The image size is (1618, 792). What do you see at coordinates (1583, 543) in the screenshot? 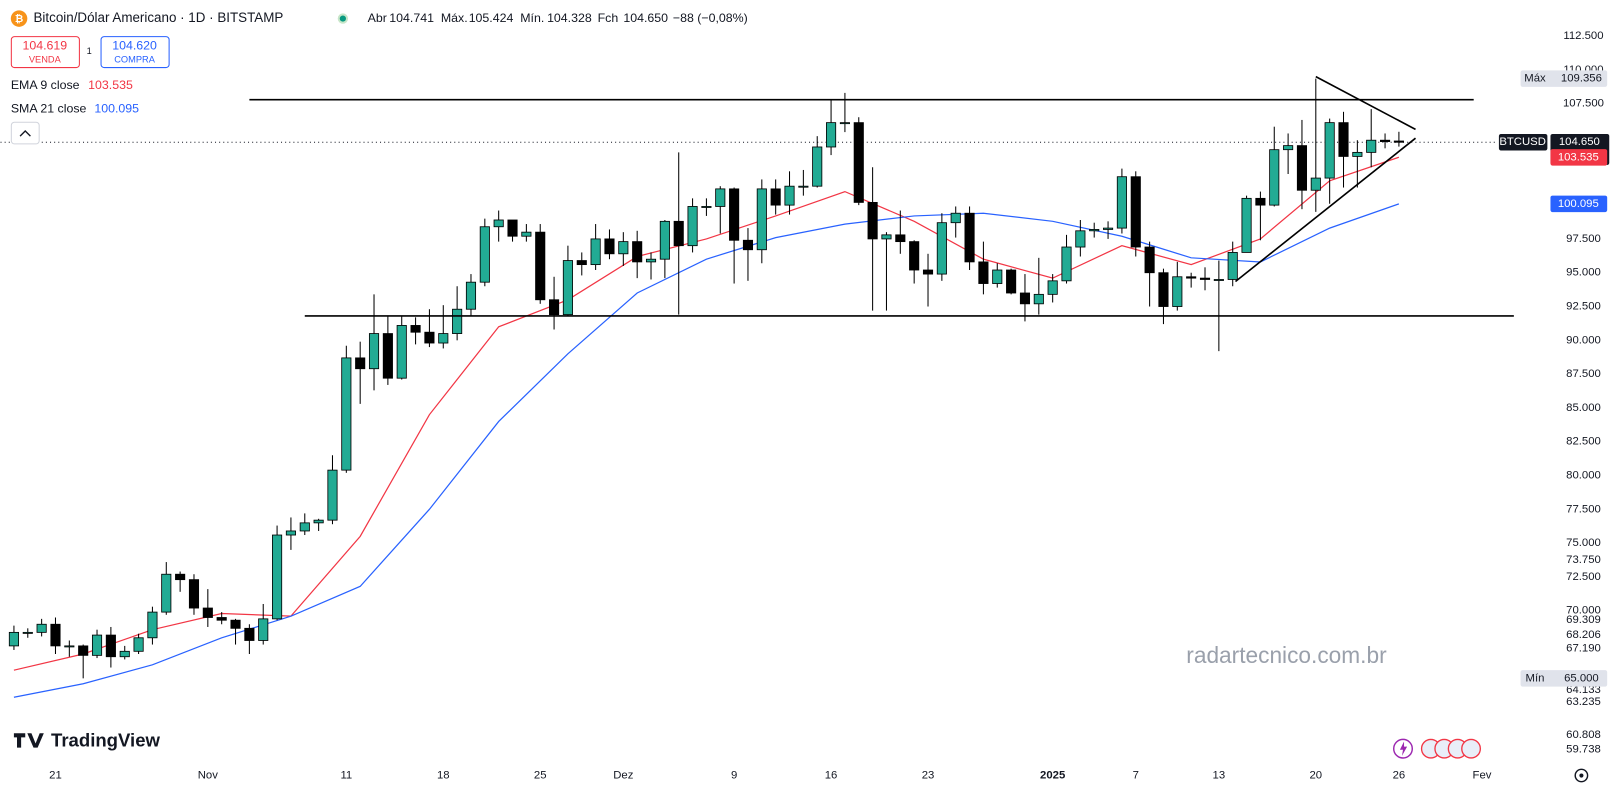
I see `y-tick-label: 75.000` at bounding box center [1583, 543].